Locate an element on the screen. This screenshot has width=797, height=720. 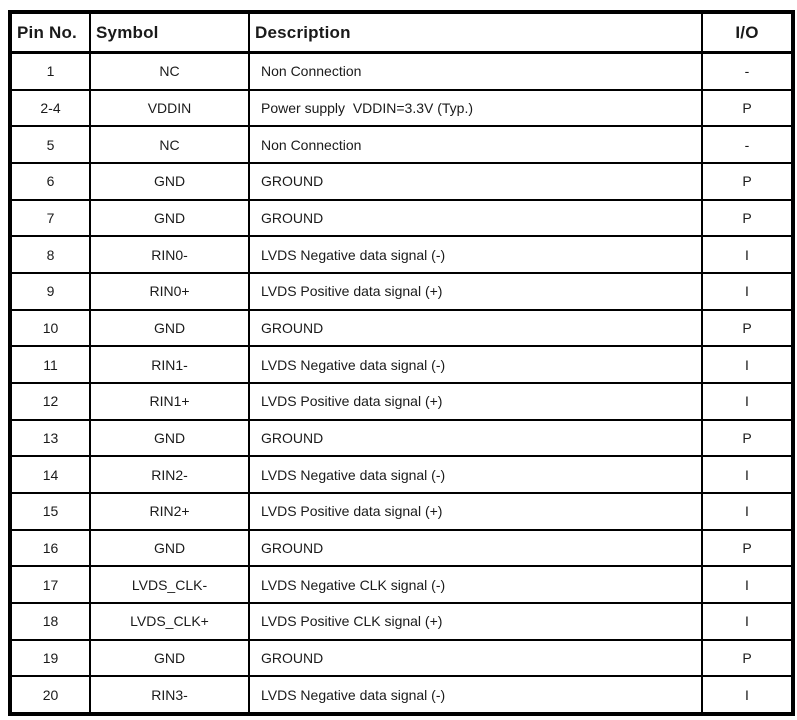
table-row: 2-4 VDDIN Power supply VDDIN=3.3V (Typ.) P is located at coordinates (401, 108).